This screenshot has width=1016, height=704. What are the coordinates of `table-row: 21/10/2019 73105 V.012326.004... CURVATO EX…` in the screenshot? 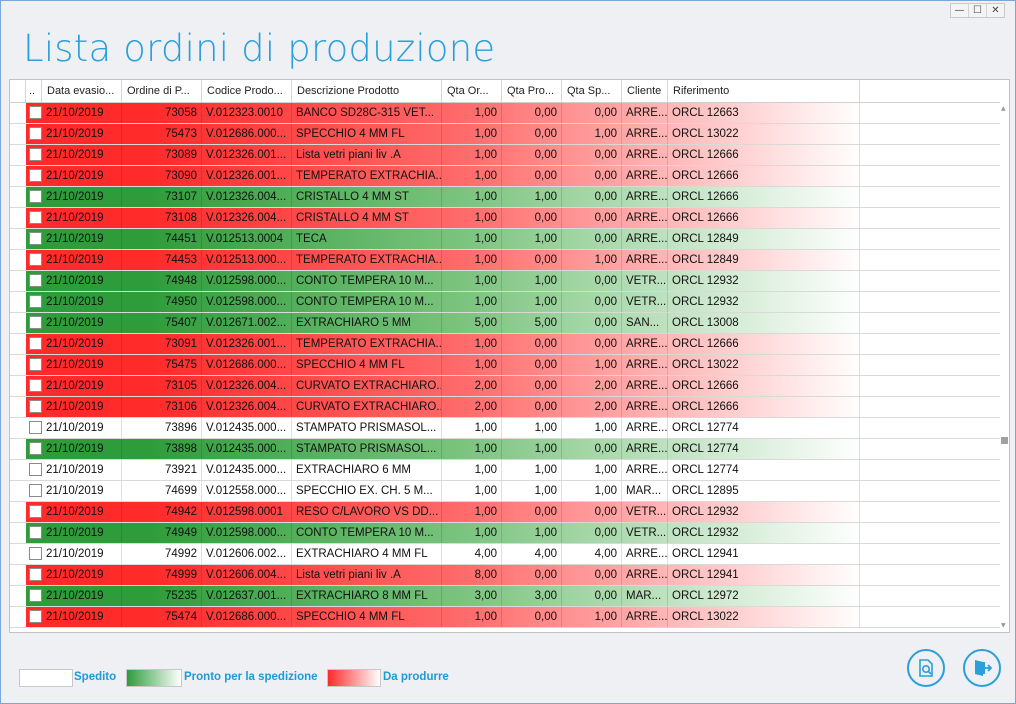 It's located at (505, 386).